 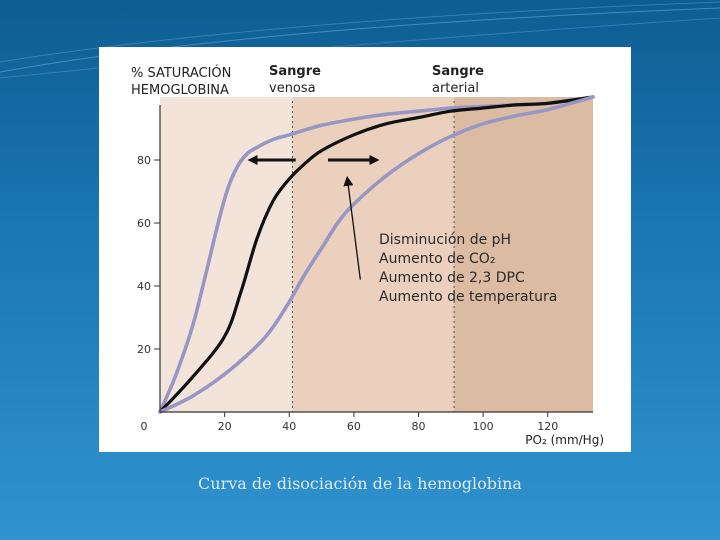 What do you see at coordinates (225, 426) in the screenshot?
I see `x-tick-label: 20` at bounding box center [225, 426].